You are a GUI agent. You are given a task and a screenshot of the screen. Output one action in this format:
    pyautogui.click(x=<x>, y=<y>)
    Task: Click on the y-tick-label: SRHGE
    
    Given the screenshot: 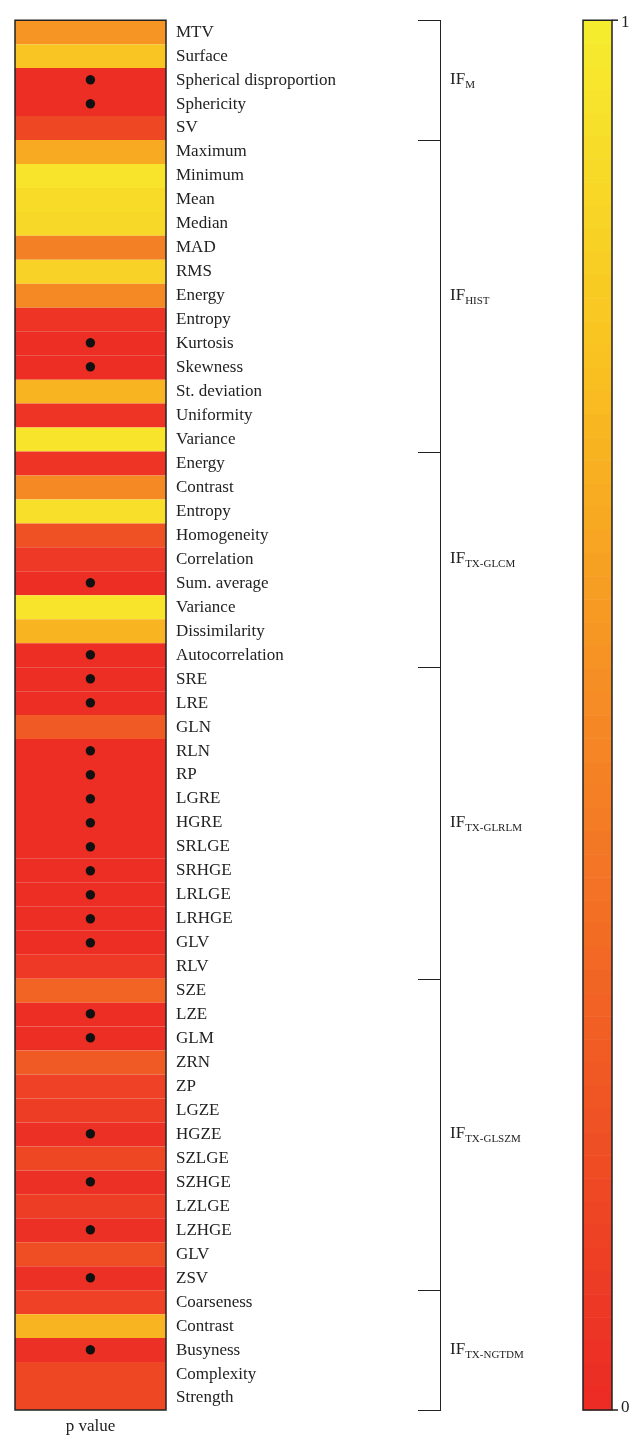 What is the action you would take?
    pyautogui.click(x=204, y=870)
    